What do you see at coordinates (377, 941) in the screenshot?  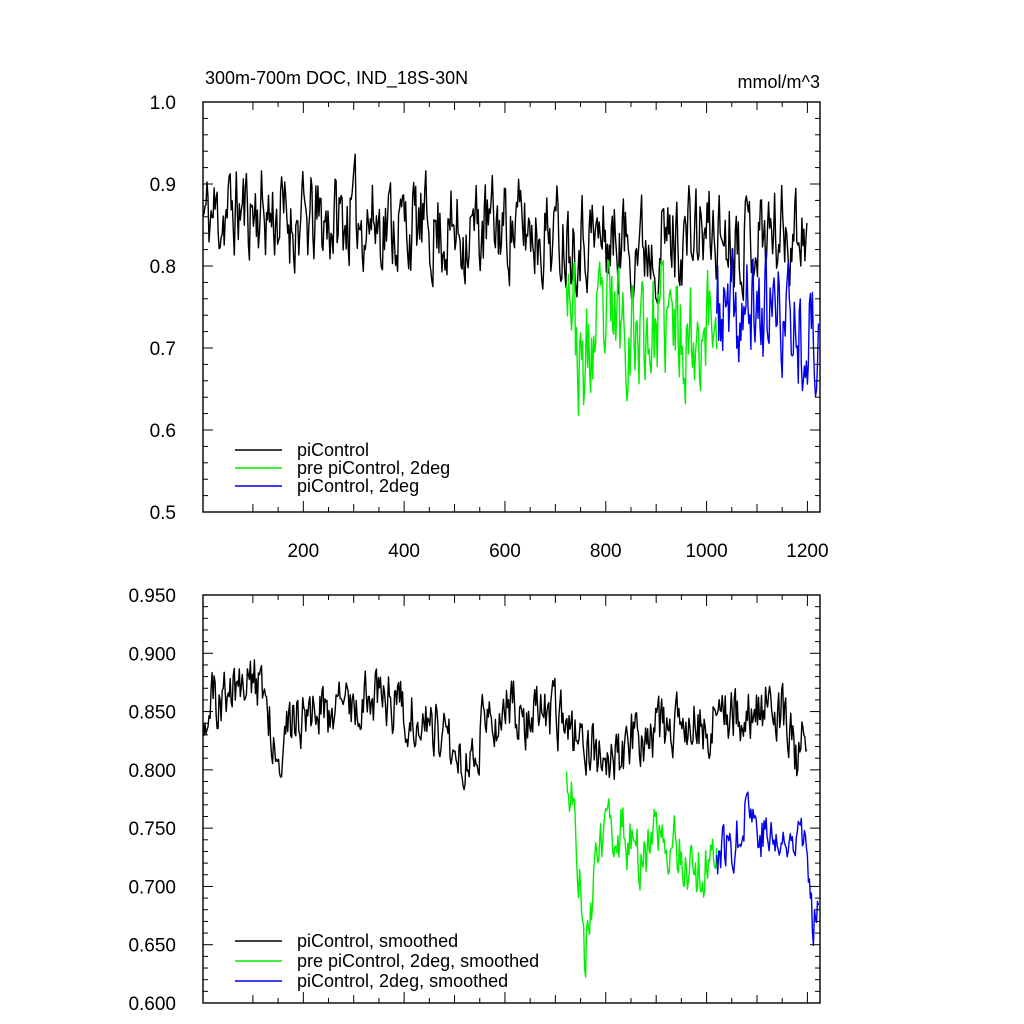 I see `legend-label-1: piControl, smoothed` at bounding box center [377, 941].